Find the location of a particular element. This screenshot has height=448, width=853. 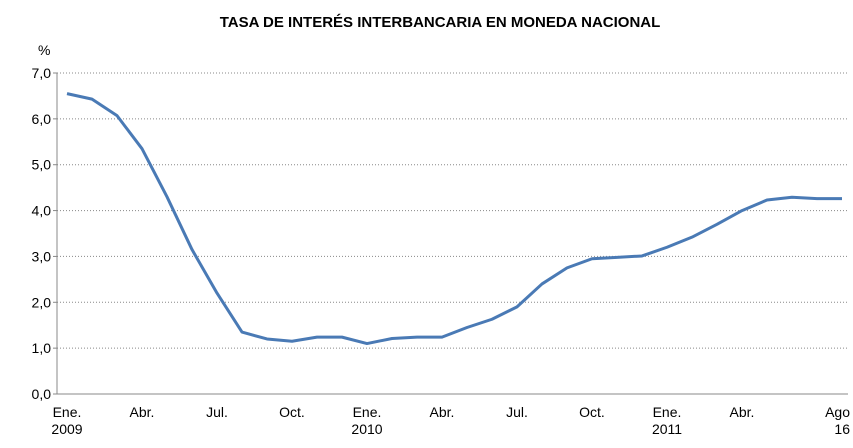

x-tick-label: 2011 is located at coordinates (667, 429).